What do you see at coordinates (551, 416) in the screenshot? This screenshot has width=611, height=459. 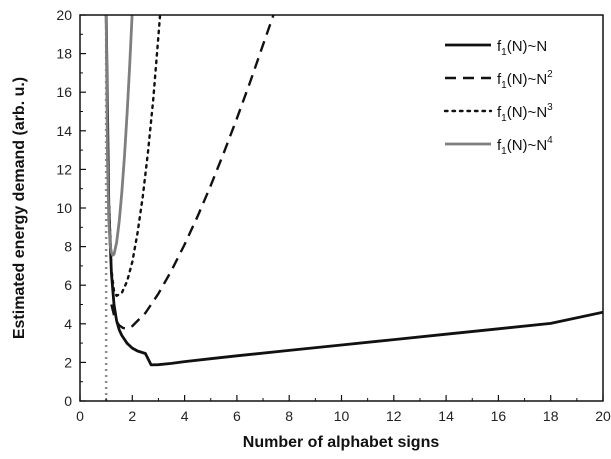 I see `x-tick-label: 18` at bounding box center [551, 416].